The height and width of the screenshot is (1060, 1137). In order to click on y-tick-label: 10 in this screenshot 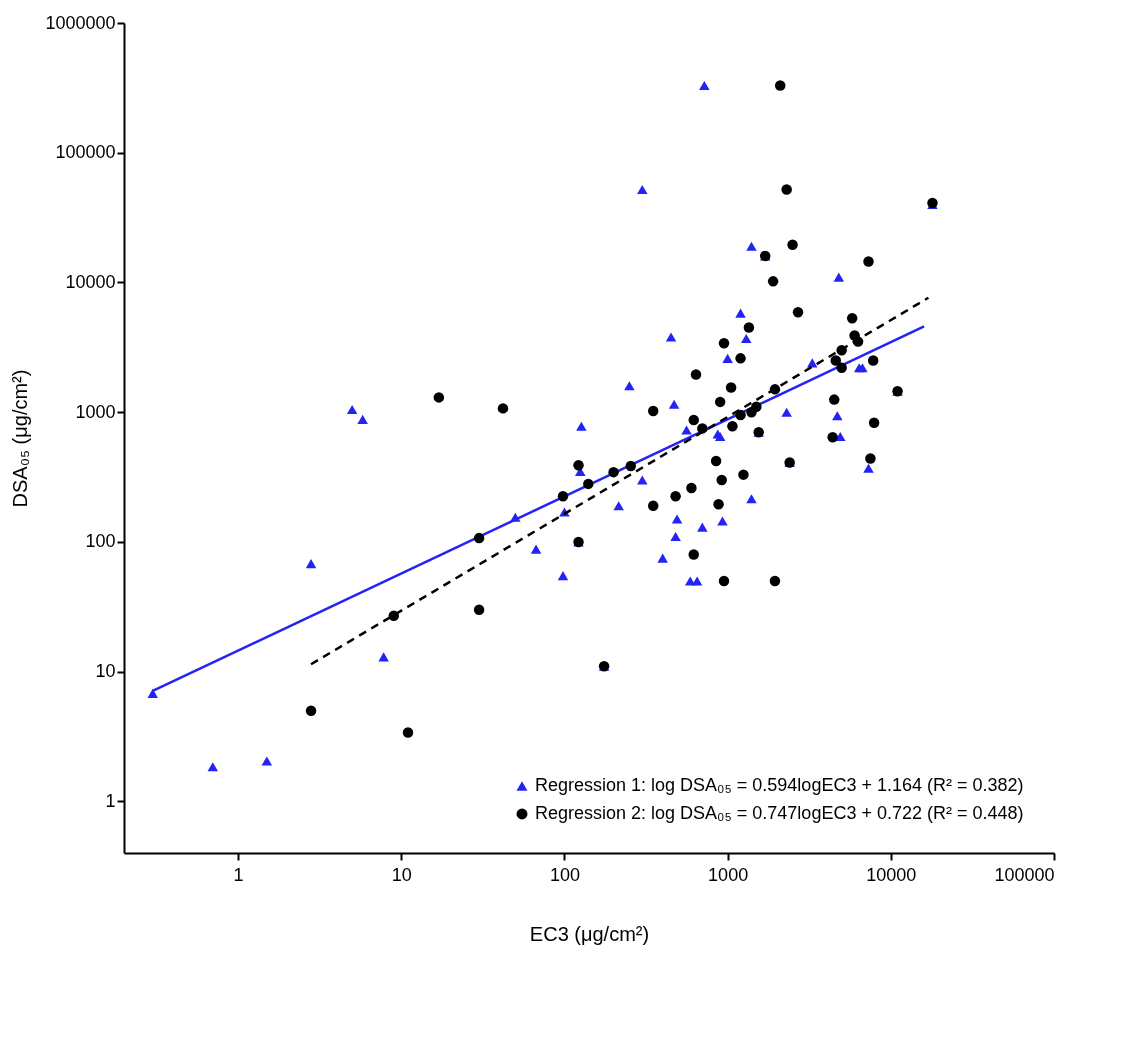, I will do `click(105, 671)`.